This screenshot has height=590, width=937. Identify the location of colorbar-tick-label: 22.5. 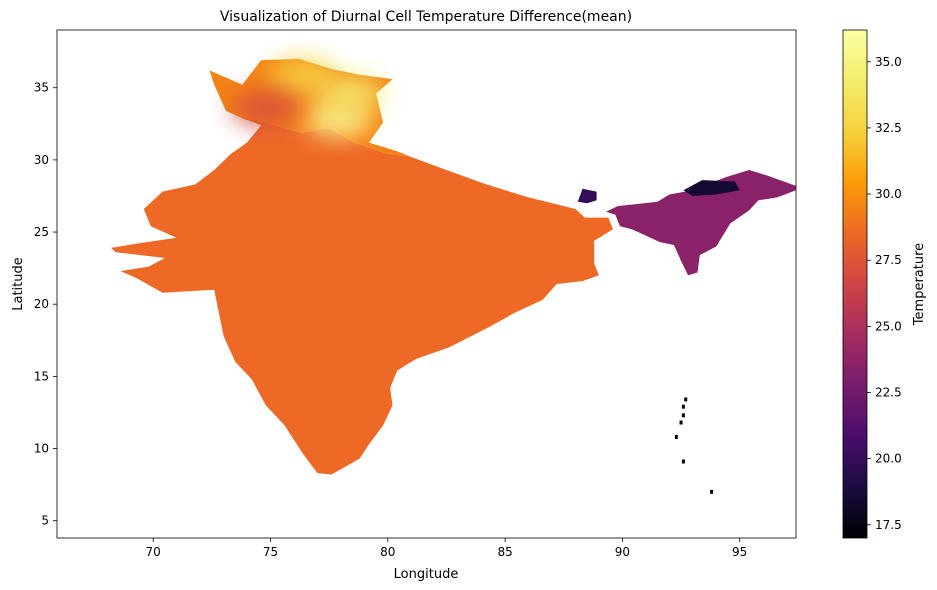
(888, 392).